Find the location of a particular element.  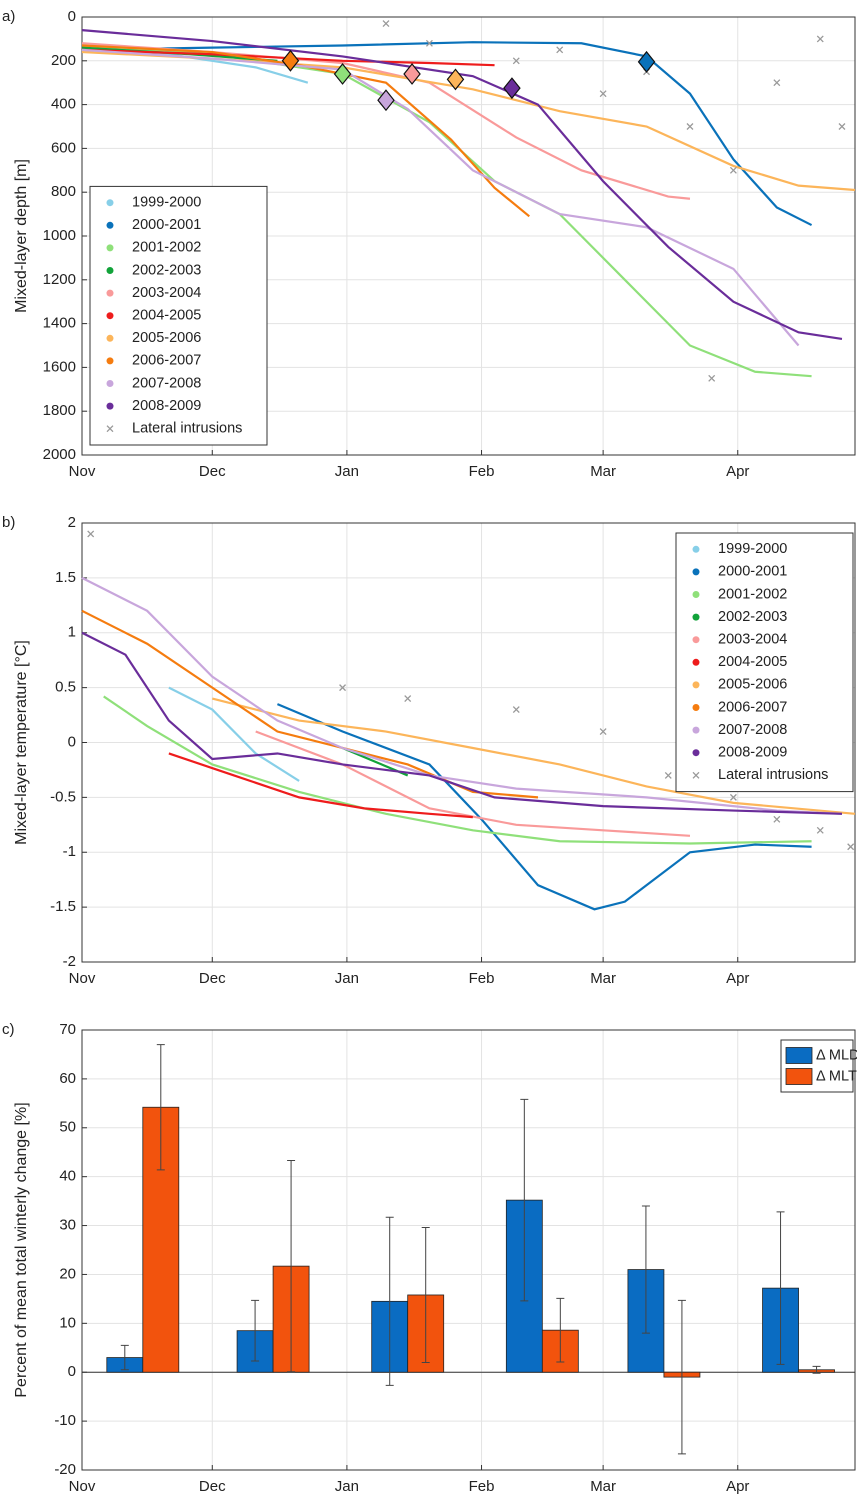

legend: Δ MLD Δ MLT is located at coordinates (818, 1066).